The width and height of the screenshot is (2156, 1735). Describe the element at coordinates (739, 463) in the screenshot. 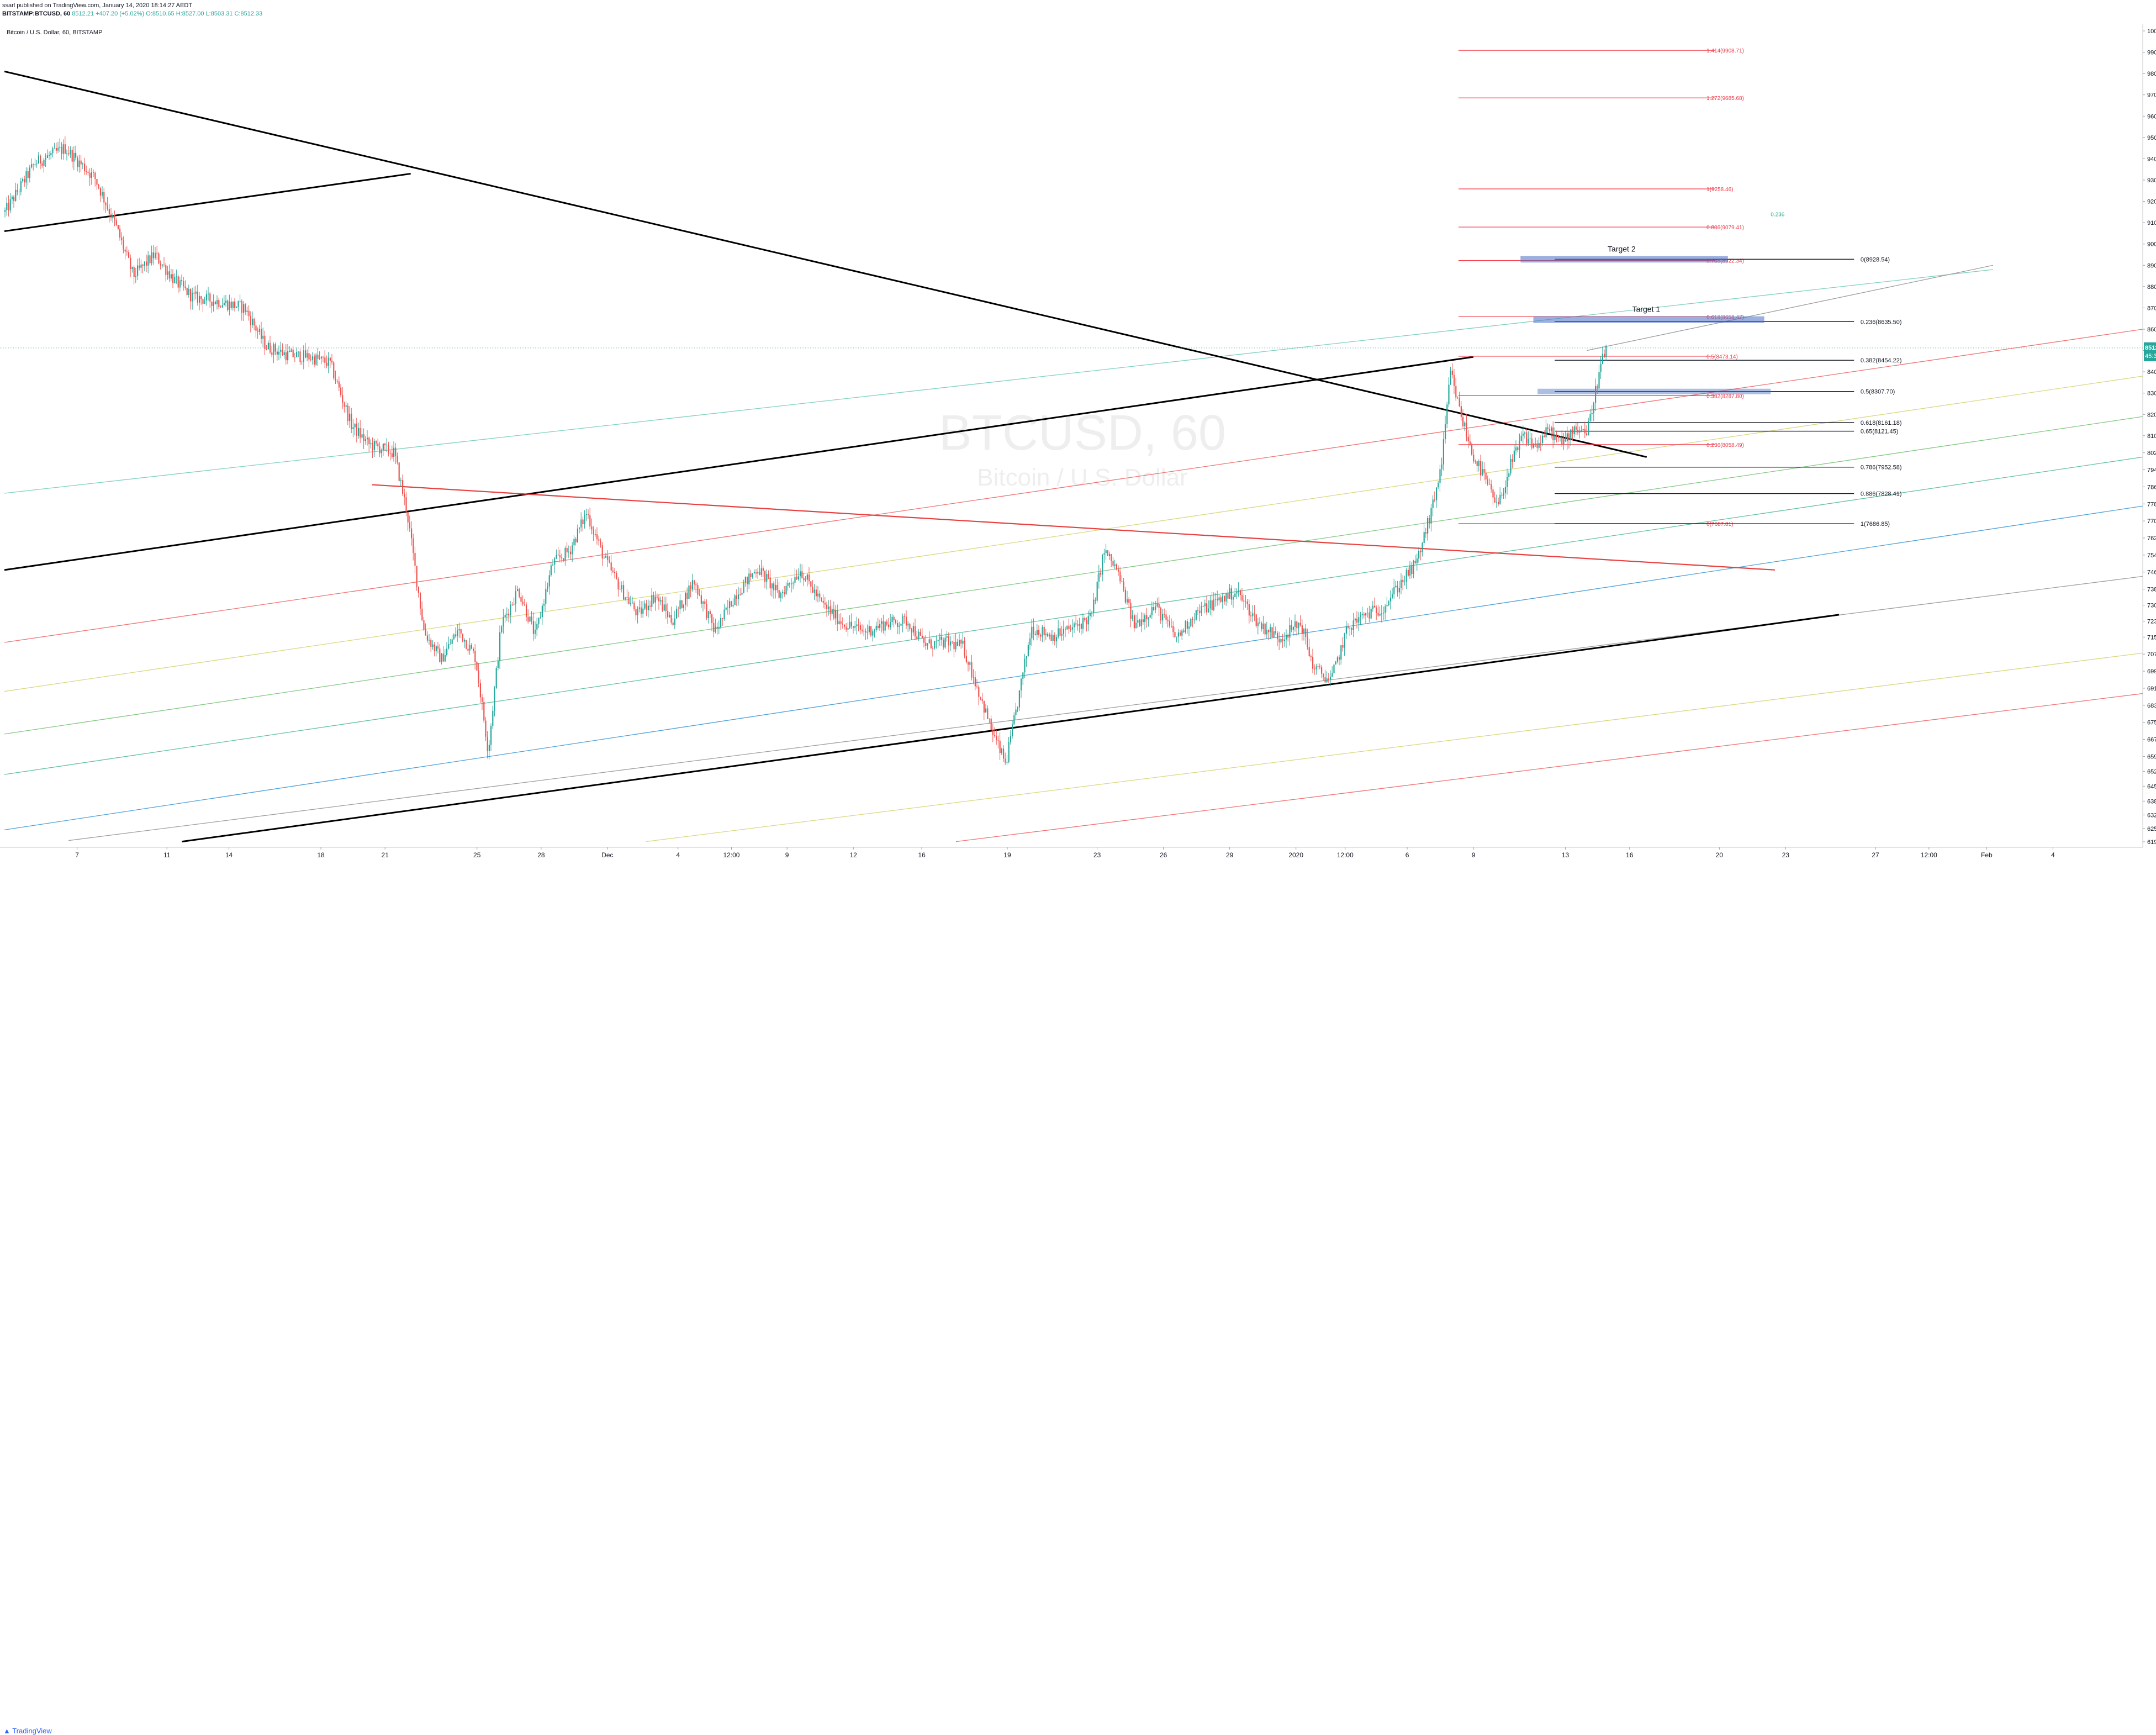

I see `trend-line` at that location.